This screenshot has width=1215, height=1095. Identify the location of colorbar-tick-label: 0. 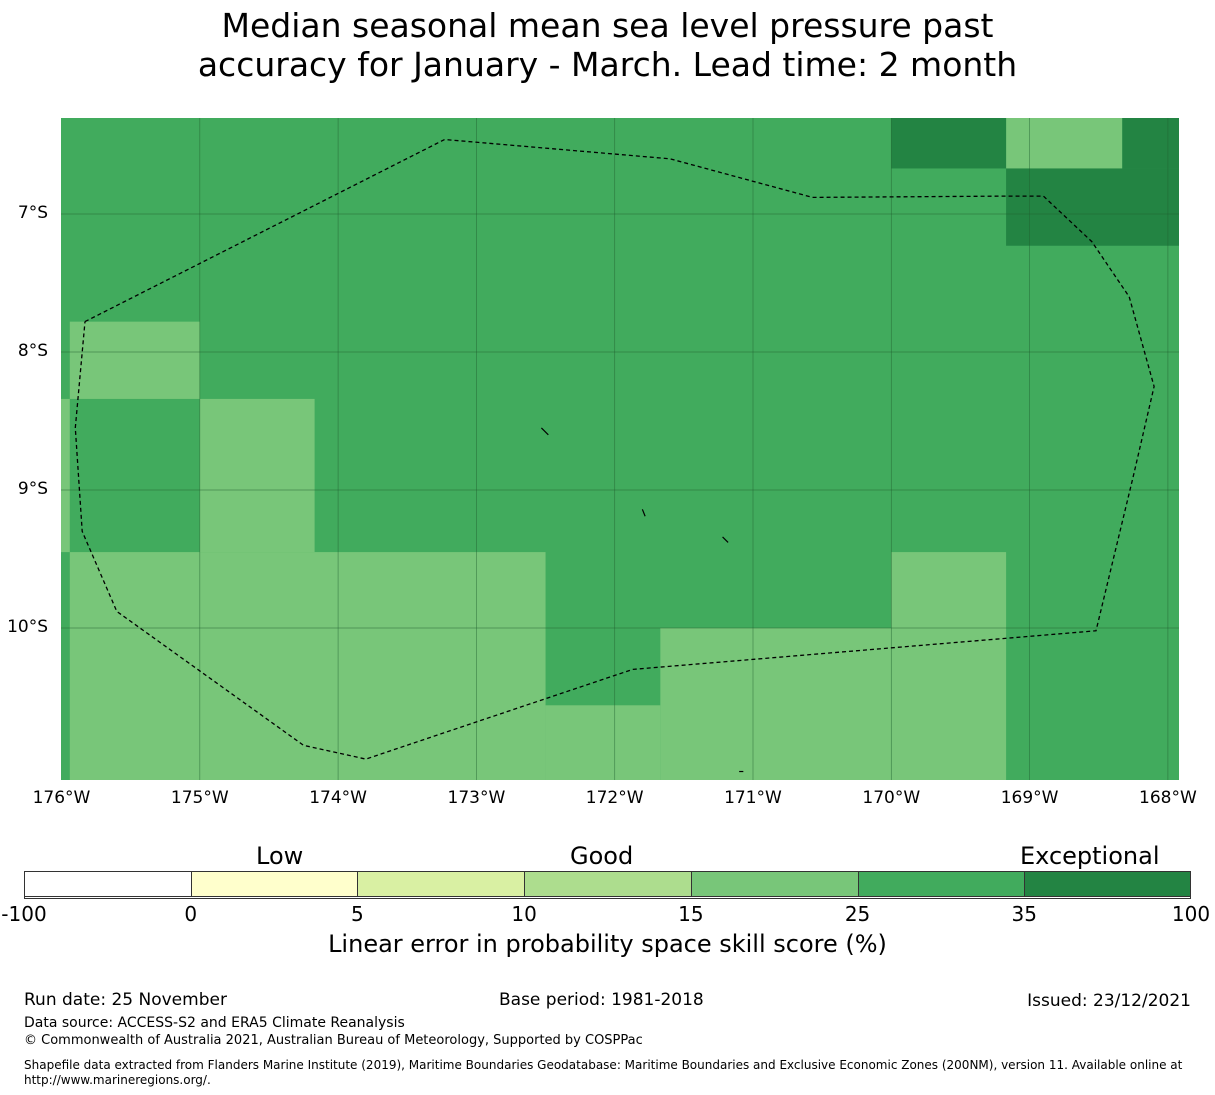
(191, 914).